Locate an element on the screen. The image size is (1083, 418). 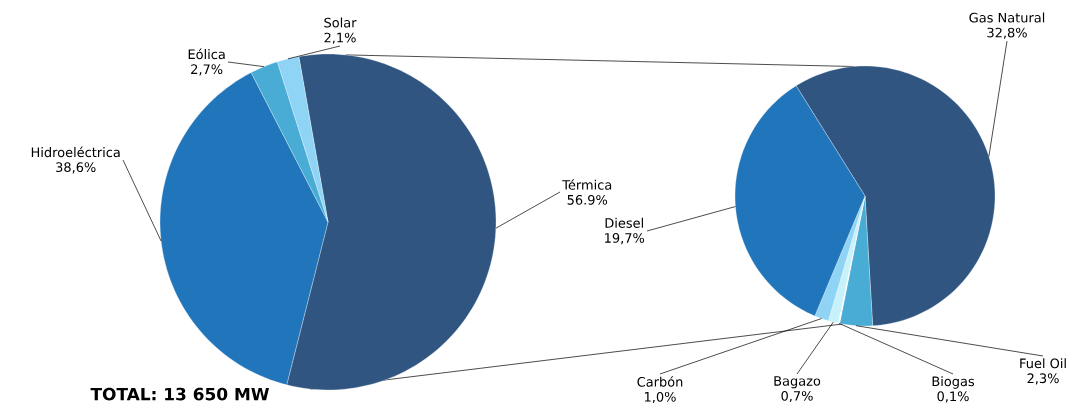
data-label: 32,8% is located at coordinates (1007, 33).